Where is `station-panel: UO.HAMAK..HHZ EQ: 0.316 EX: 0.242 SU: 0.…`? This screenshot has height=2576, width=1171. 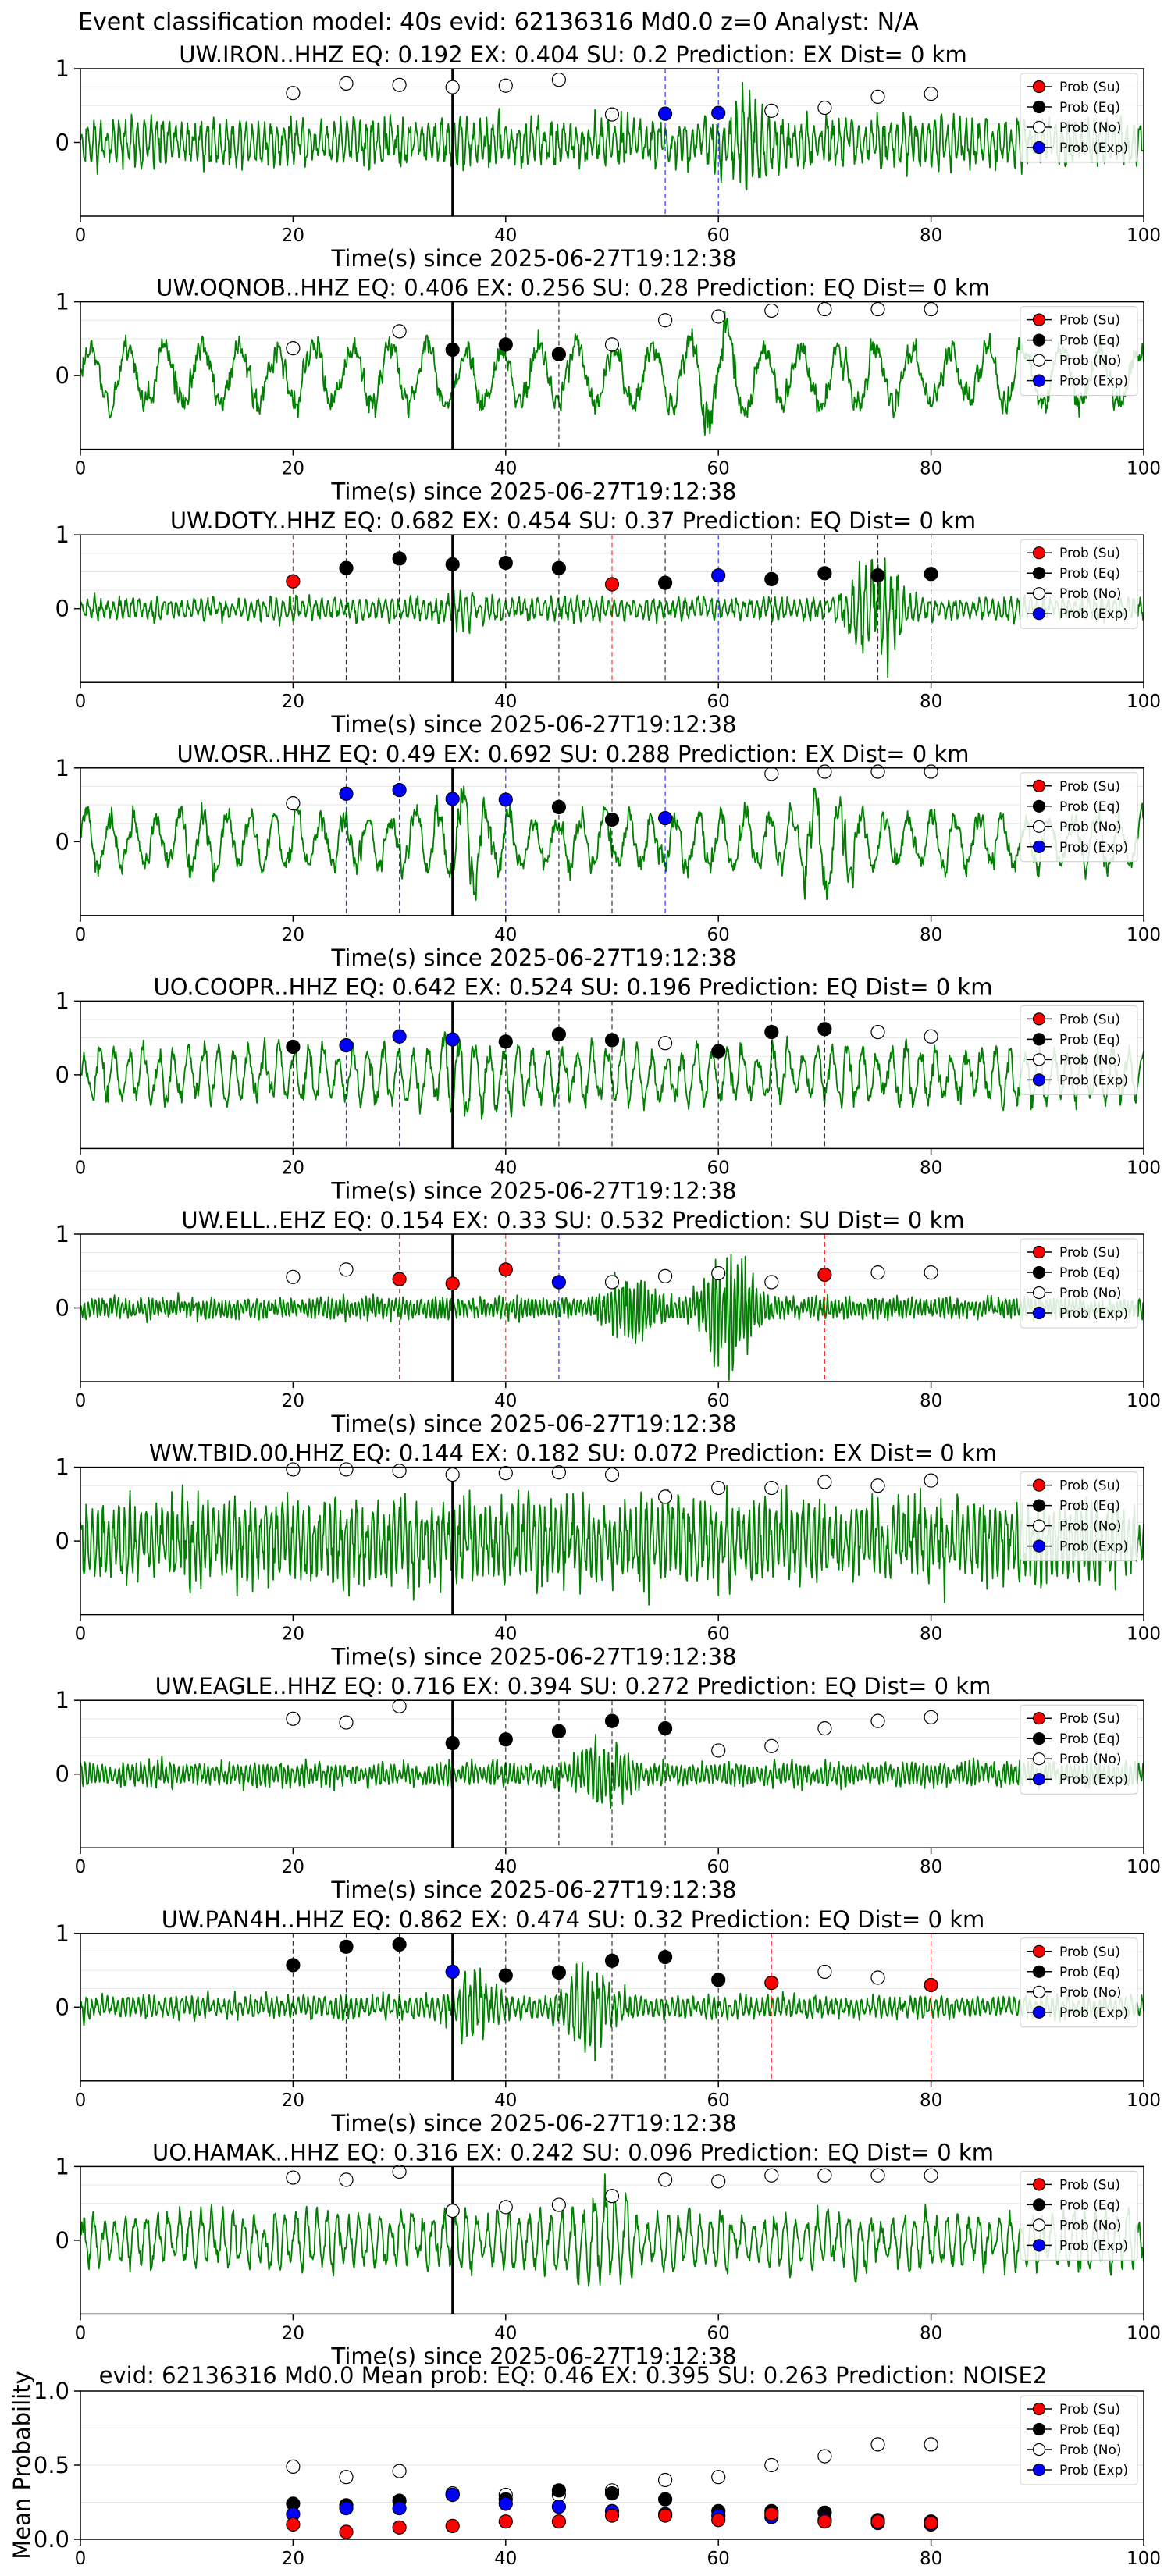
station-panel: UO.HAMAK..HHZ EQ: 0.316 EX: 0.242 SU: 0.… is located at coordinates (608, 2254).